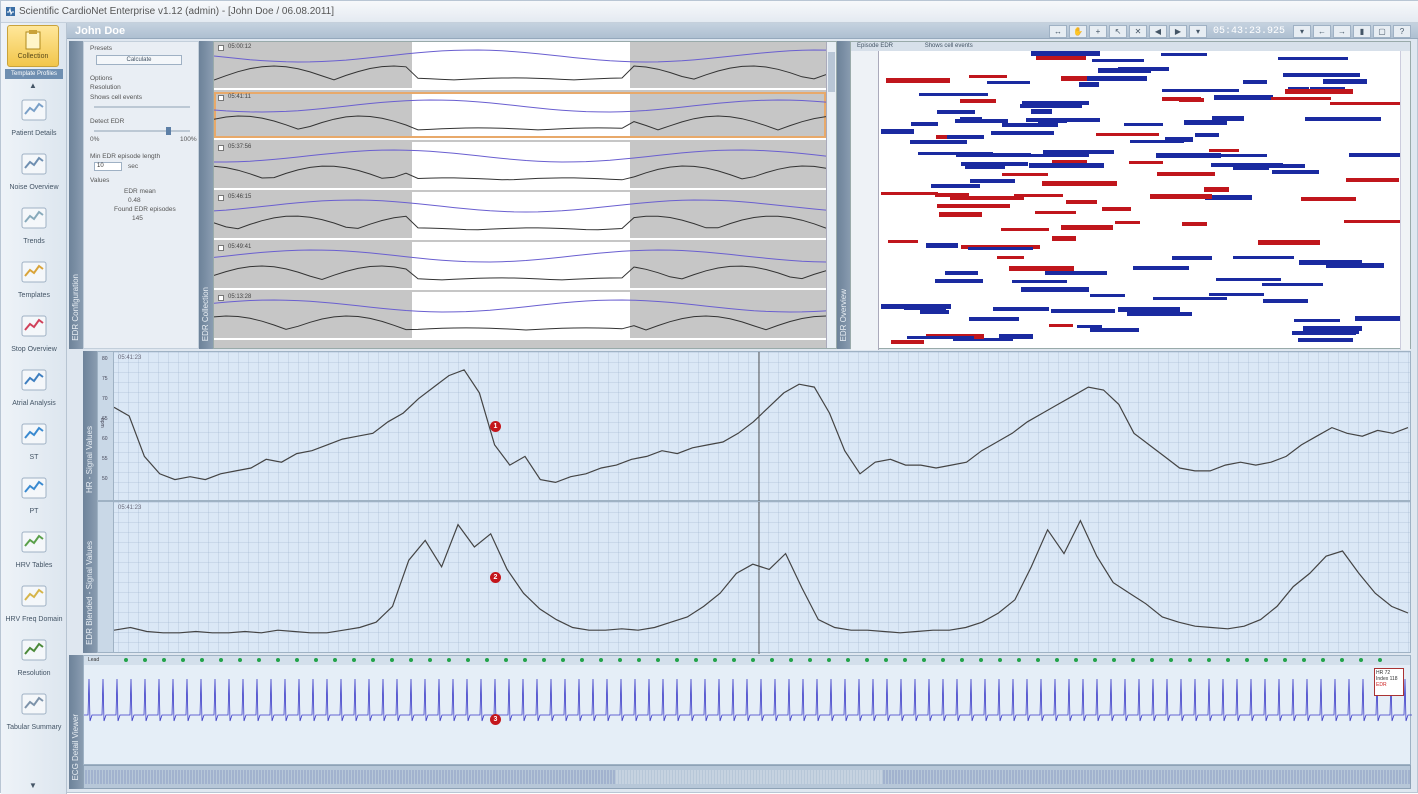 The image size is (1418, 794). What do you see at coordinates (520, 66) in the screenshot?
I see `epoch-row: 05:00:12` at bounding box center [520, 66].